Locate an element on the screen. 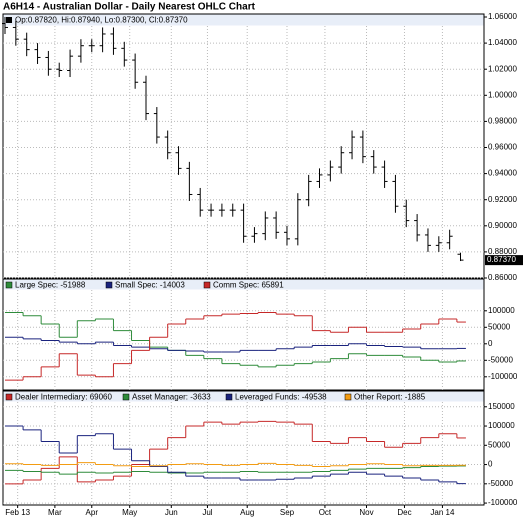 Image resolution: width=526 pixels, height=523 pixels. y-tick-label: 0.86000 is located at coordinates (502, 277).